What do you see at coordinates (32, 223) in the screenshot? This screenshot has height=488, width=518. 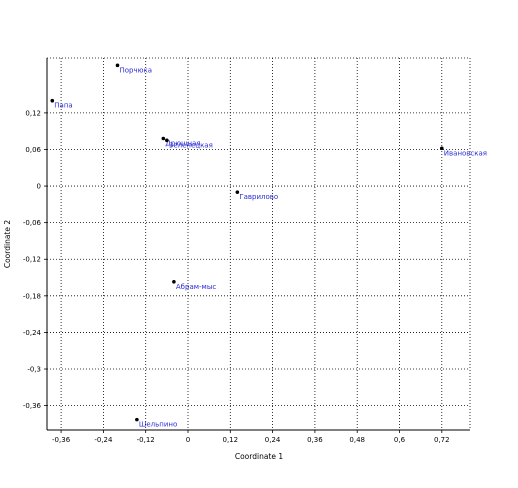 I see `y-tick-label: -0,06` at bounding box center [32, 223].